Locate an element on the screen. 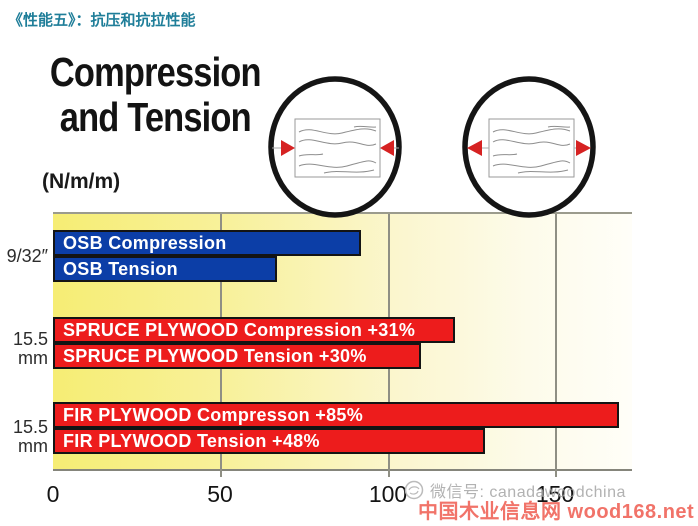 The image size is (698, 526). bar: FIR PLYWOOD Tension +48% is located at coordinates (269, 441).